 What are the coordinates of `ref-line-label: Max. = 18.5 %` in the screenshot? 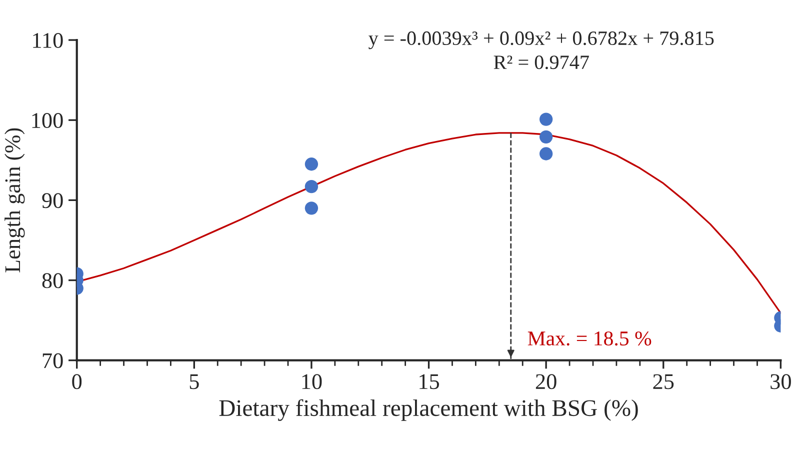 It's located at (590, 338).